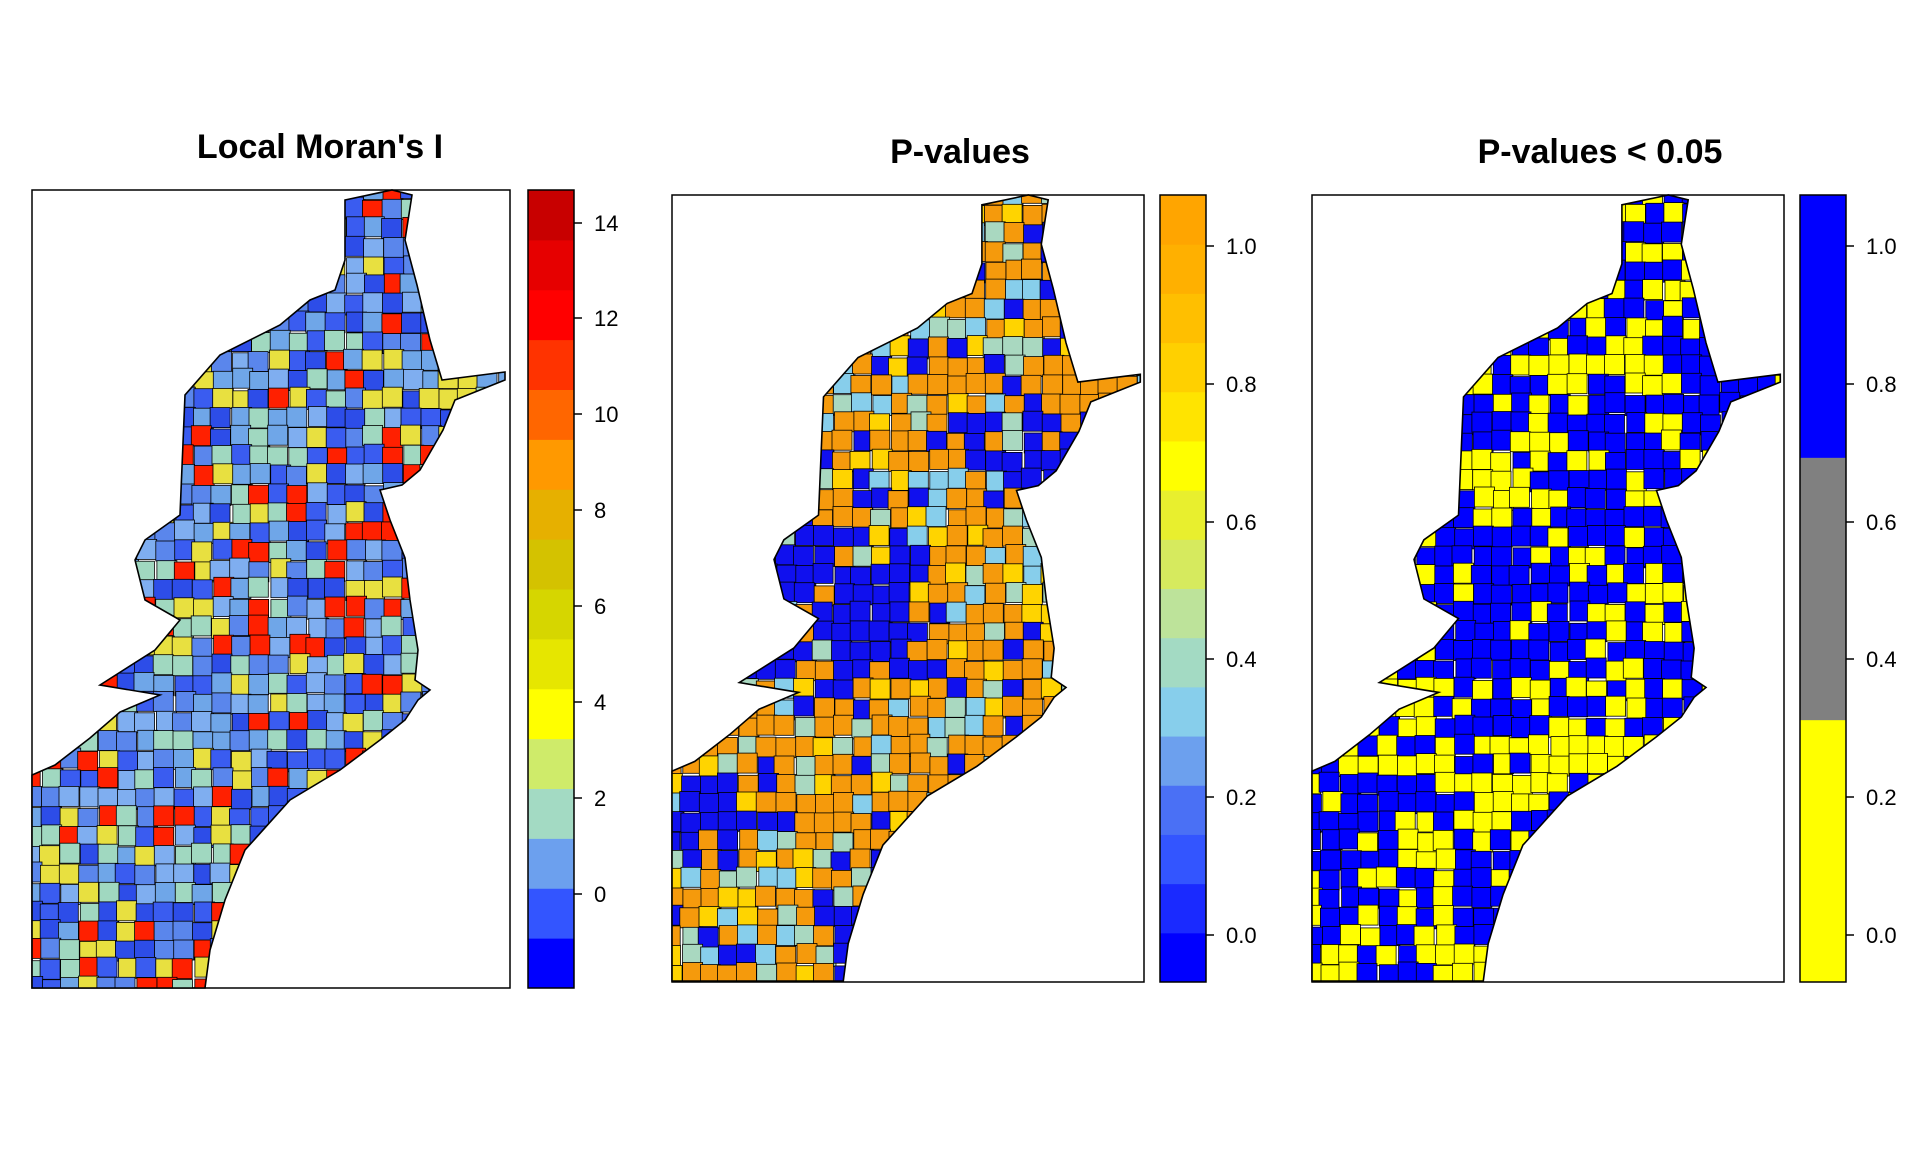  What do you see at coordinates (960, 152) in the screenshot?
I see `panel-title: P-values` at bounding box center [960, 152].